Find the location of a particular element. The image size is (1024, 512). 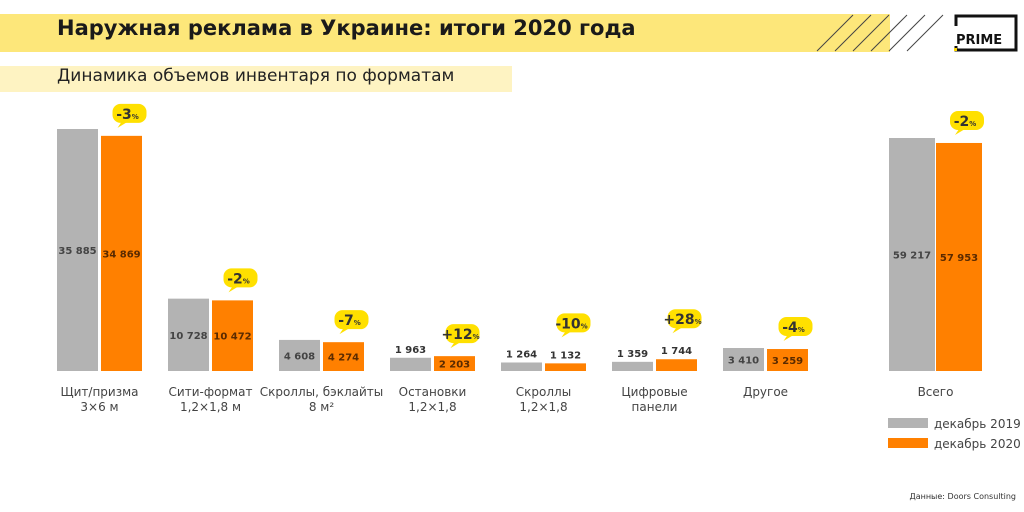

value-label: 3 259 is located at coordinates (787, 361).